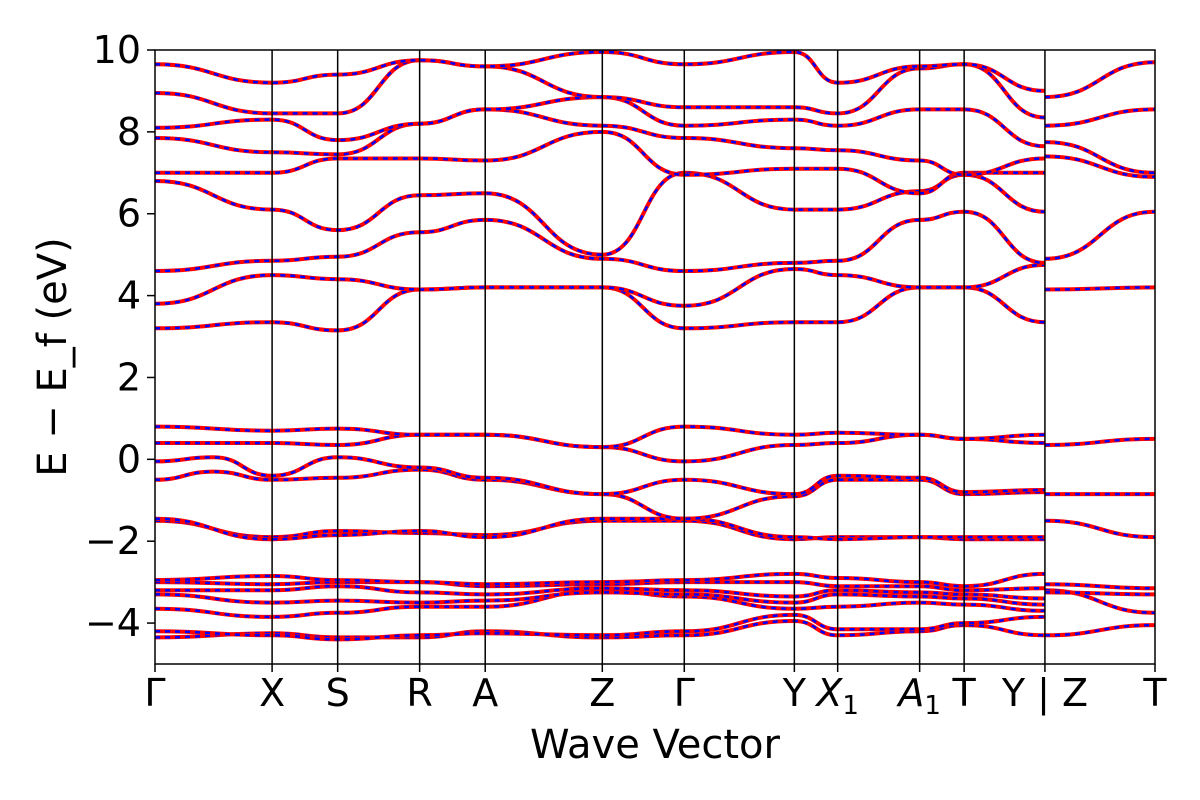 This screenshot has height=800, width=1200. What do you see at coordinates (129, 132) in the screenshot?
I see `y-tick-label-6: 8` at bounding box center [129, 132].